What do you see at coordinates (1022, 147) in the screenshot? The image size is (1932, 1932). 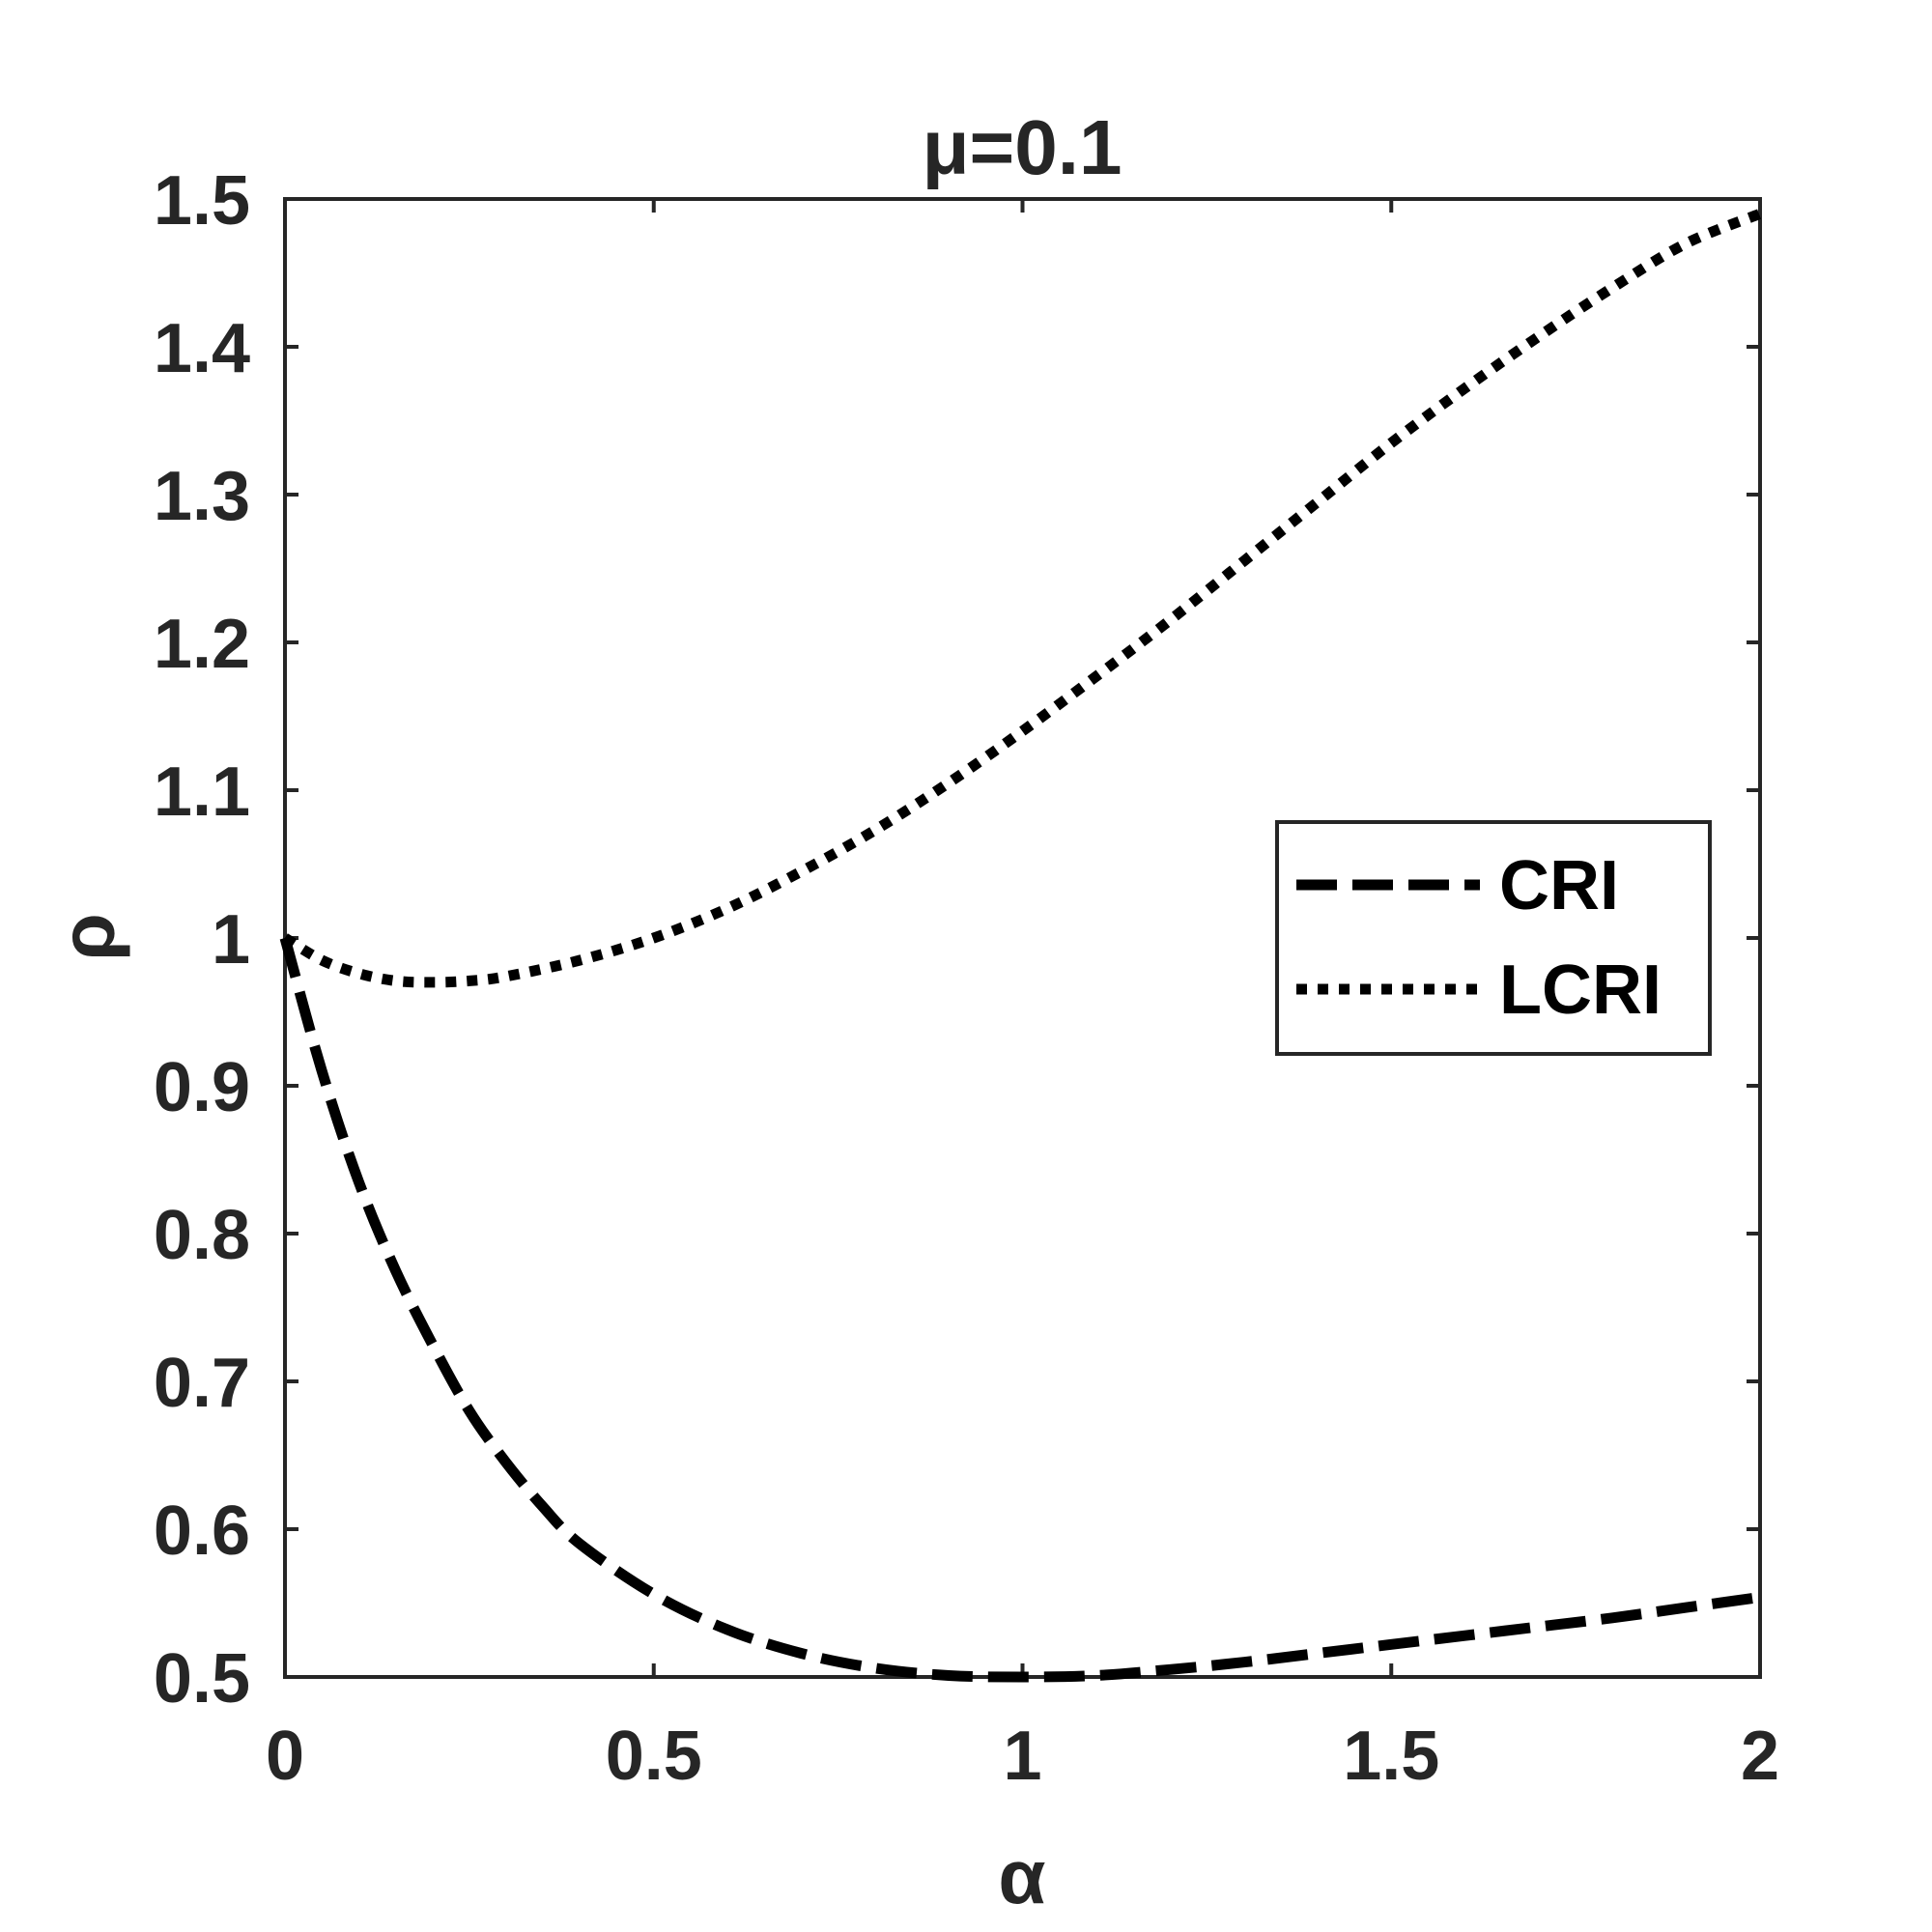 I see `chart-title: μ=0.1` at bounding box center [1022, 147].